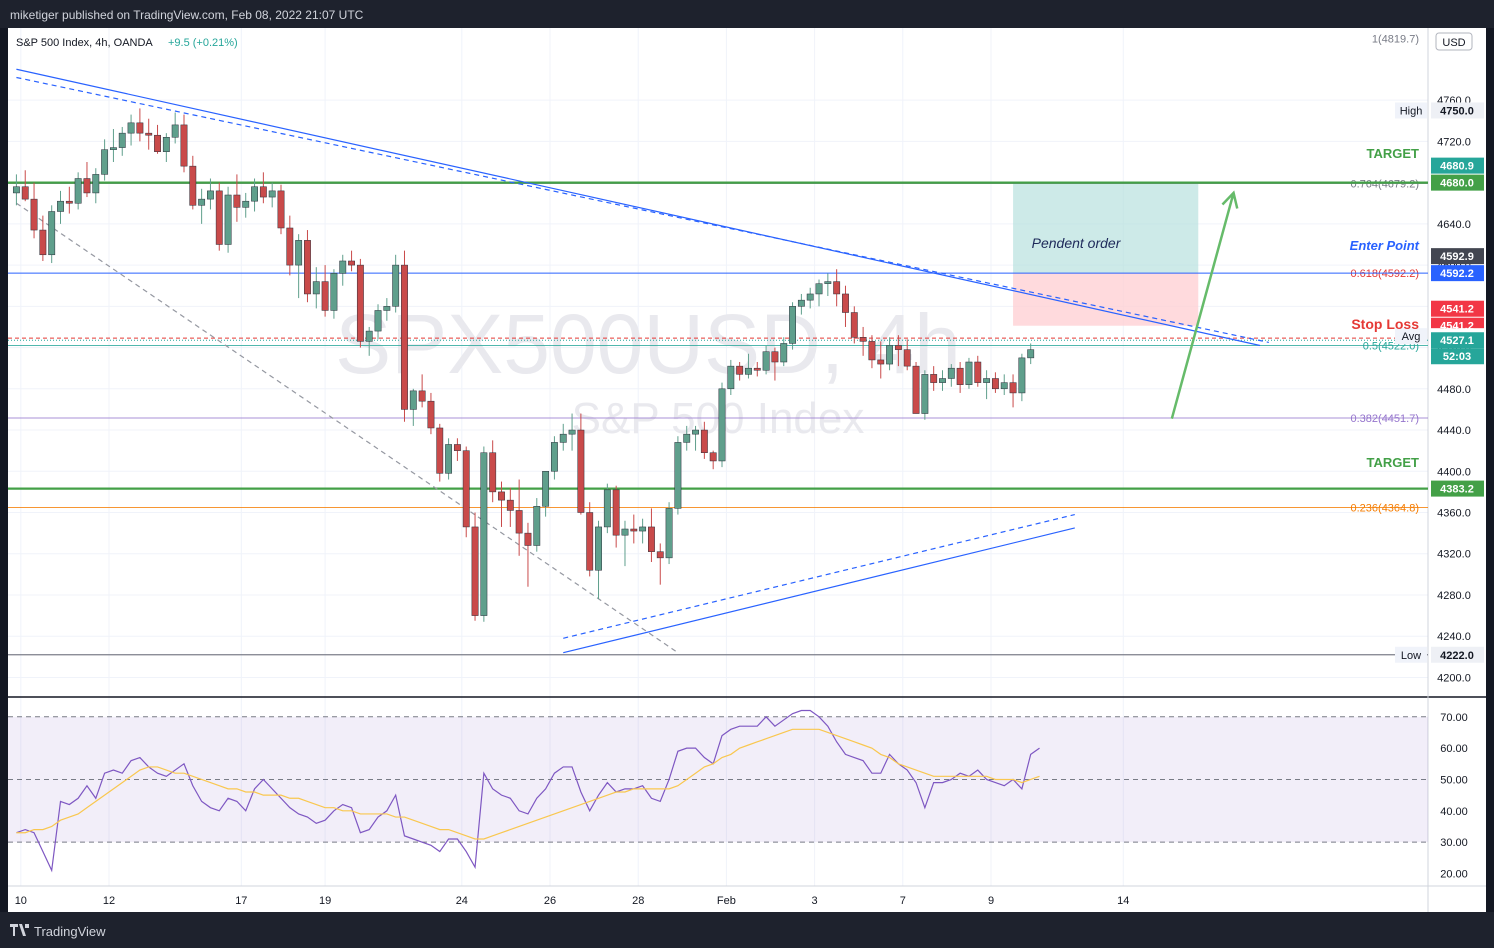  What do you see at coordinates (109, 901) in the screenshot?
I see `time-tick-label: 12` at bounding box center [109, 901].